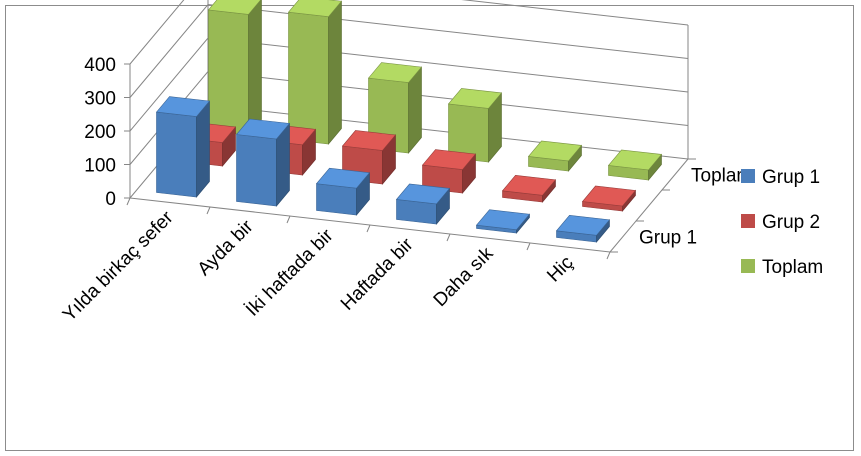 This screenshot has height=456, width=861. I want to click on x-tick-label: Daha sık, so click(464, 277).